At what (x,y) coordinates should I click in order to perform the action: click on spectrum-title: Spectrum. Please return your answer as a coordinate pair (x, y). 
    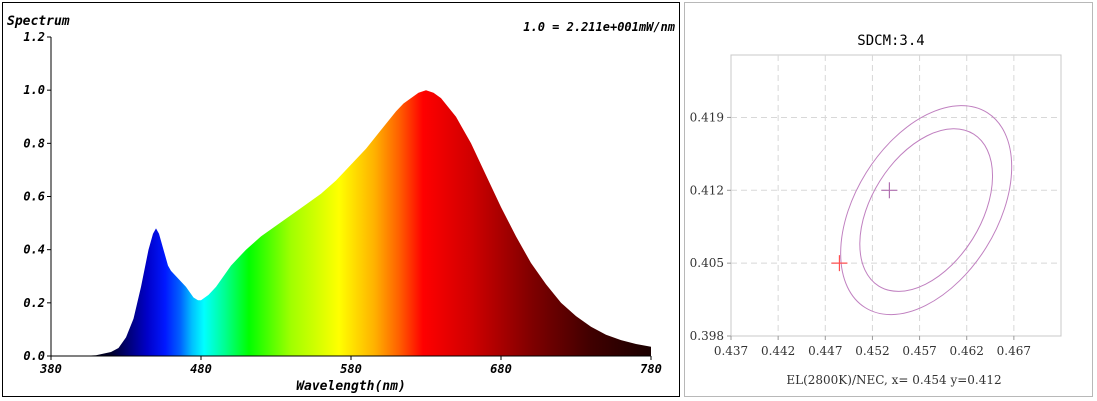
    Looking at the image, I should click on (38, 21).